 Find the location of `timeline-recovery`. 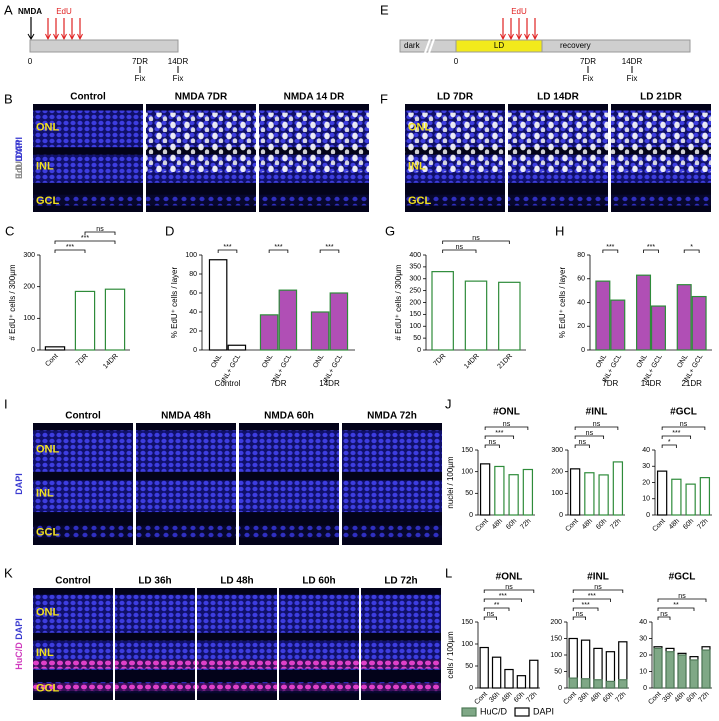

timeline-recovery is located at coordinates (616, 46).